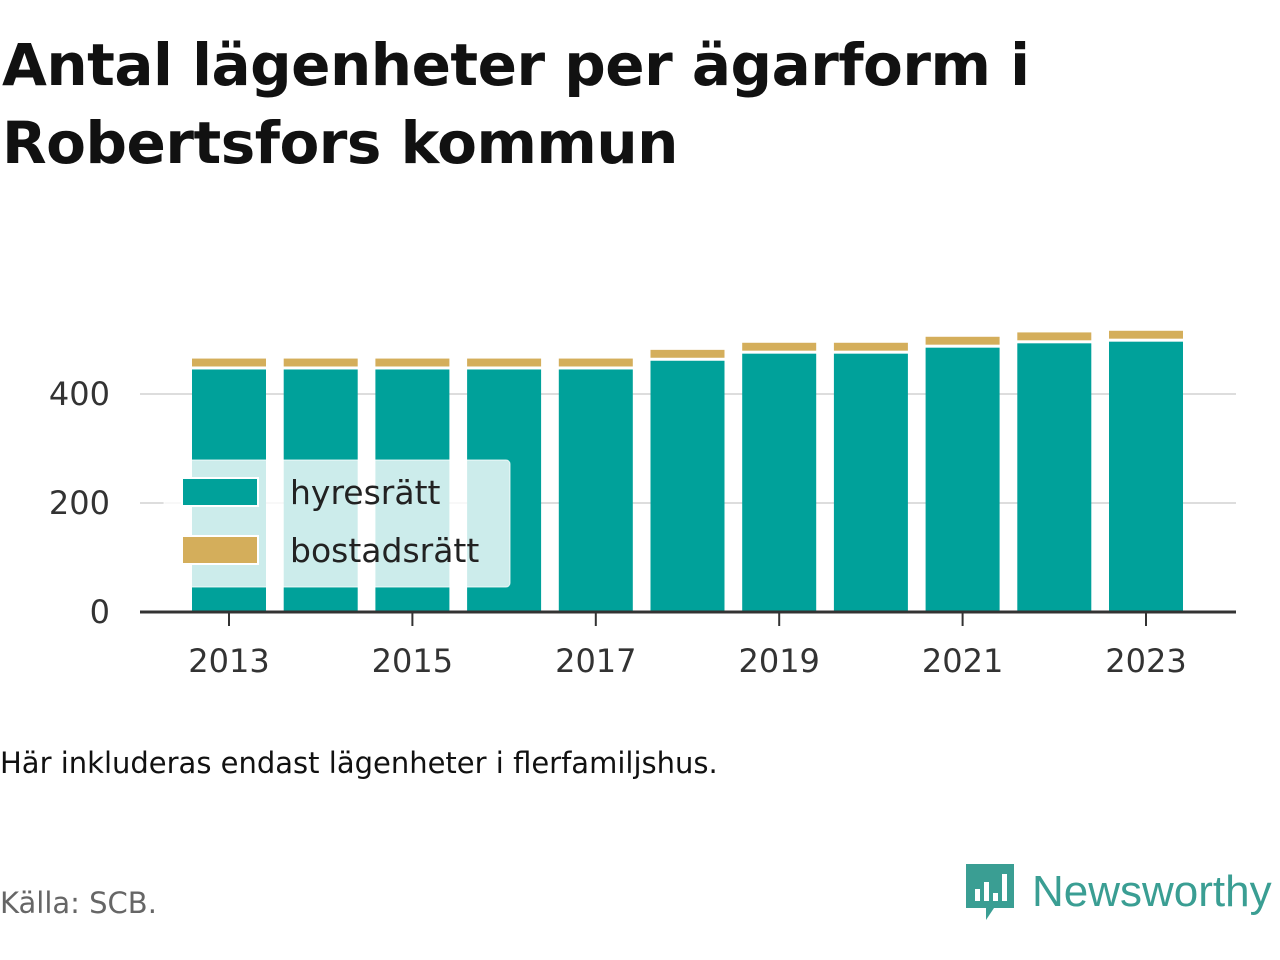 The height and width of the screenshot is (960, 1280). Describe the element at coordinates (1152, 891) in the screenshot. I see `brand-name: Newsworthy` at that location.